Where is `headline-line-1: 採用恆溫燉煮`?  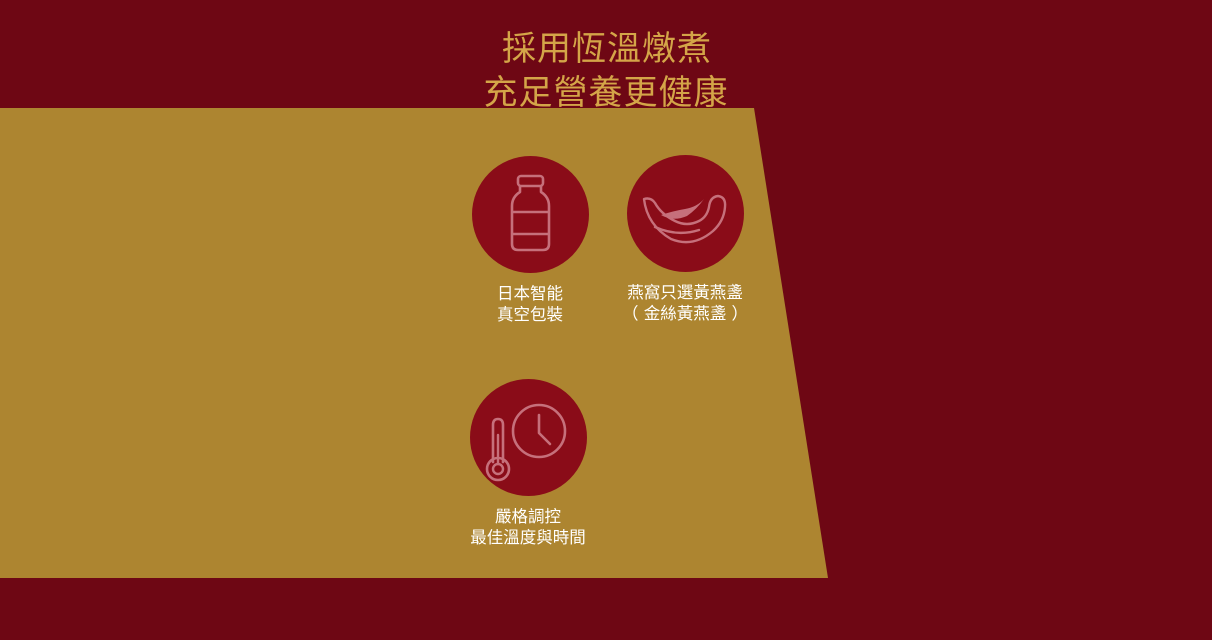 headline-line-1: 採用恆溫燉煮 is located at coordinates (607, 49).